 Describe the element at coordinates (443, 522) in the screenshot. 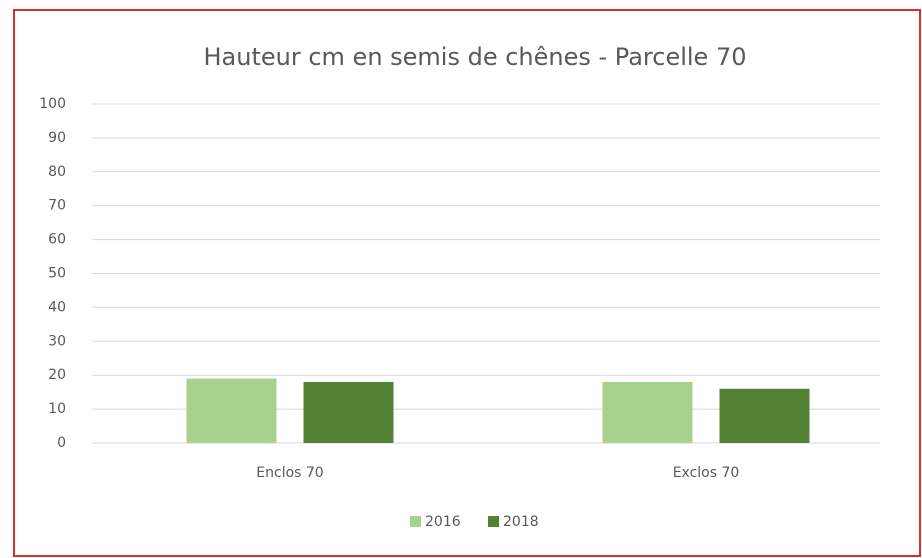

I see `legend-label: 2016` at that location.